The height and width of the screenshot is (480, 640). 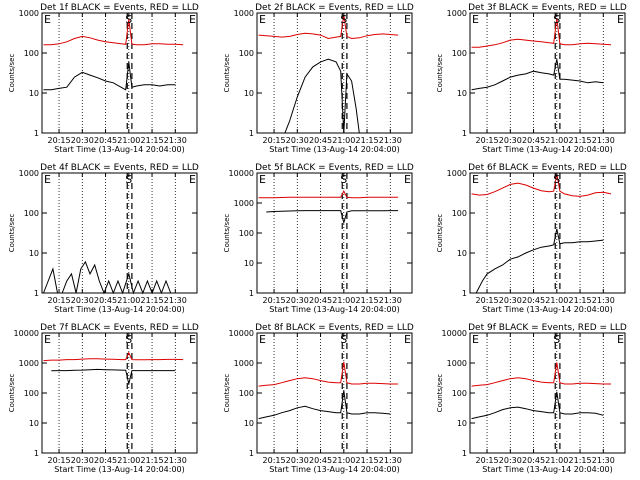 What do you see at coordinates (547, 168) in the screenshot?
I see `chart-title: Det 6f BLACK = Events, RED = LLD` at bounding box center [547, 168].